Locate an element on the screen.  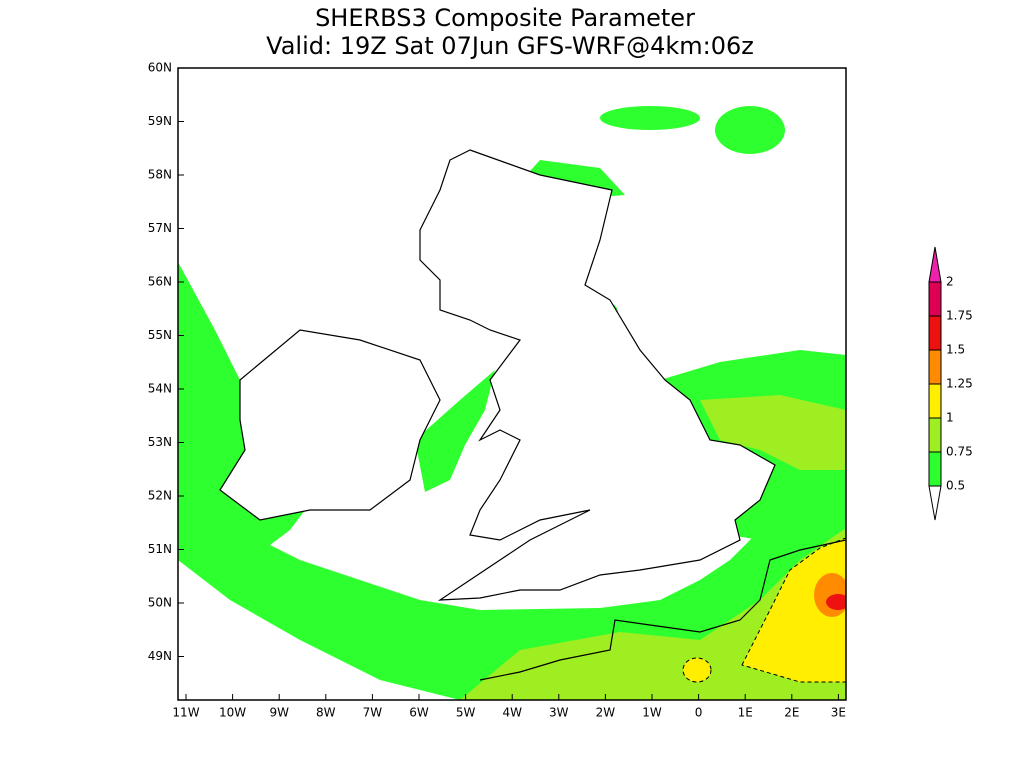
lon-label: 8W is located at coordinates (326, 713).